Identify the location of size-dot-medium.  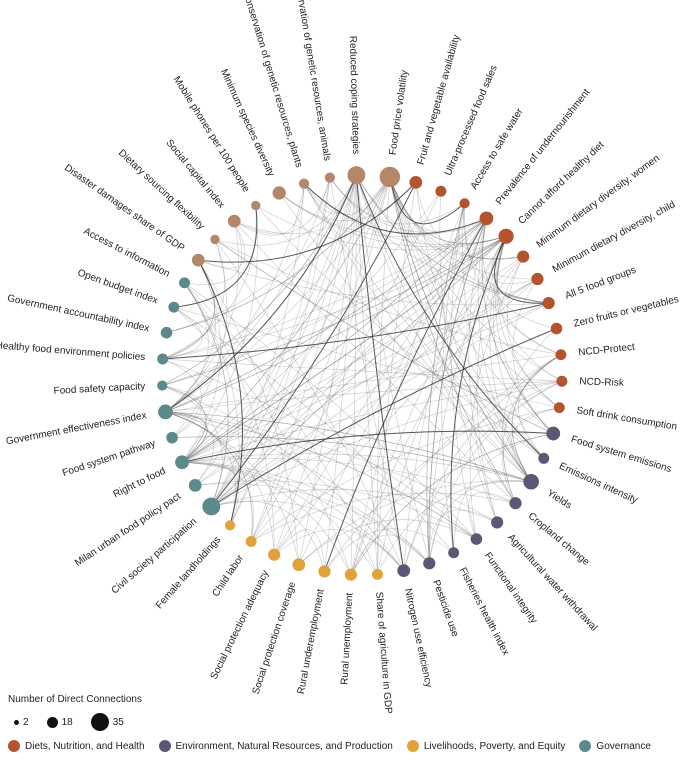
(52, 722).